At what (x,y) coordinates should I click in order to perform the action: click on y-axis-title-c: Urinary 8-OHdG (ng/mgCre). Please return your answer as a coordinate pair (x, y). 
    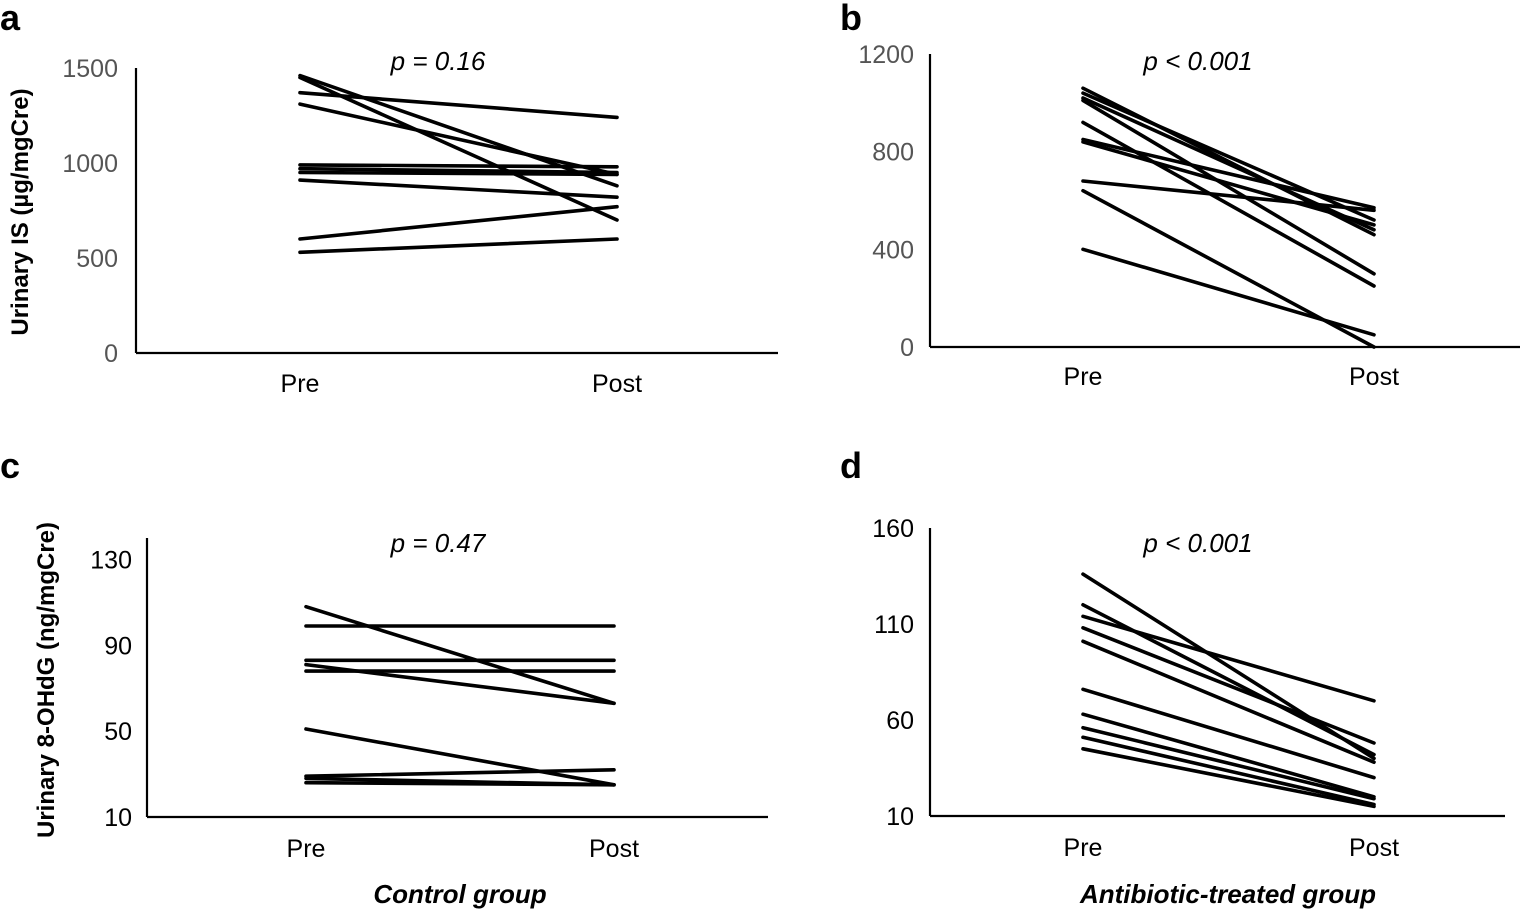
    Looking at the image, I should click on (46, 680).